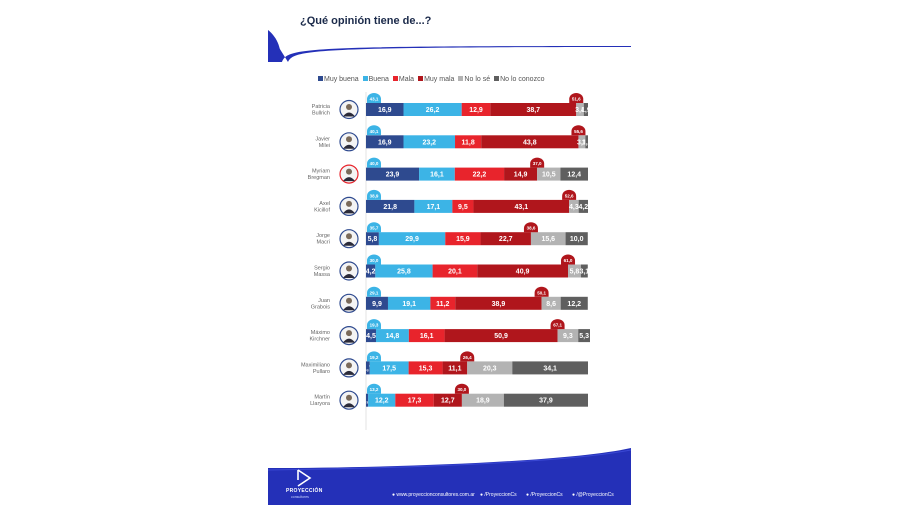 Image resolution: width=900 pixels, height=505 pixels. Describe the element at coordinates (374, 292) in the screenshot. I see `positive-total-label: 29,1` at that location.